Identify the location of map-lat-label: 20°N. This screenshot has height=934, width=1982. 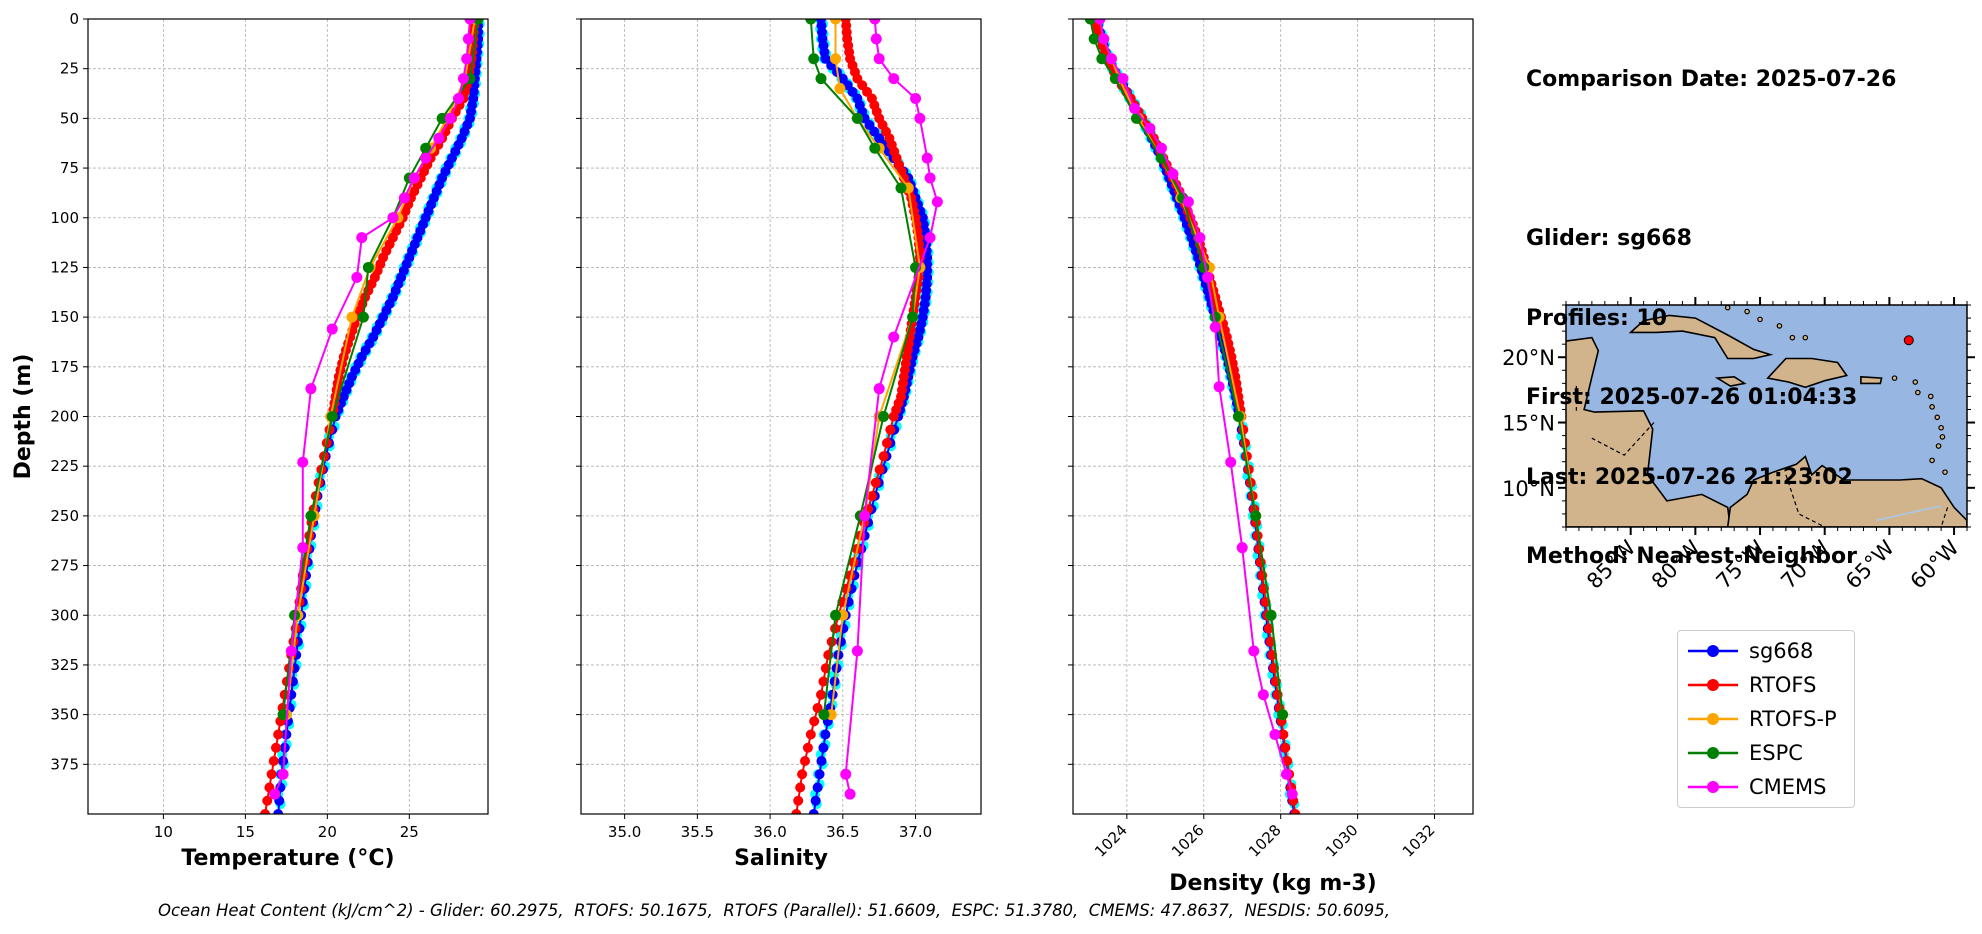
(1528, 358).